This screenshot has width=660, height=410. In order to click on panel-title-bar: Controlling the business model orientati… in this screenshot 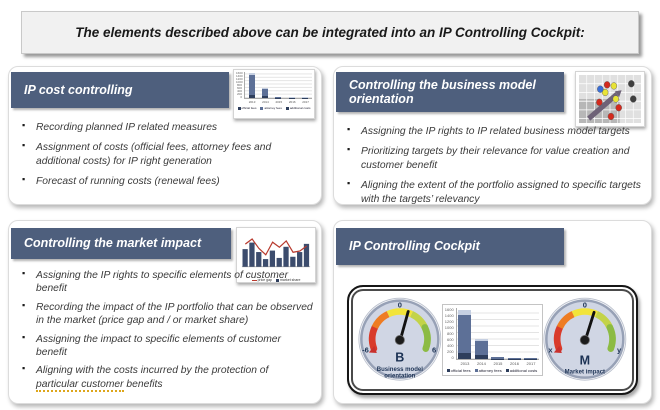, I will do `click(450, 92)`.